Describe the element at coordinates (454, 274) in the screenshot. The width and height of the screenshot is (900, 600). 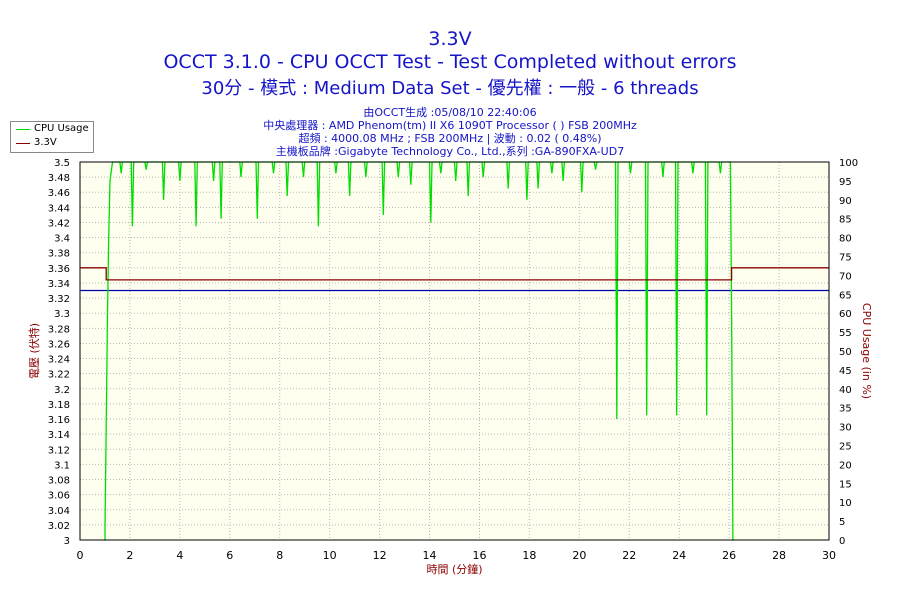
I see `series-line-3-3v` at that location.